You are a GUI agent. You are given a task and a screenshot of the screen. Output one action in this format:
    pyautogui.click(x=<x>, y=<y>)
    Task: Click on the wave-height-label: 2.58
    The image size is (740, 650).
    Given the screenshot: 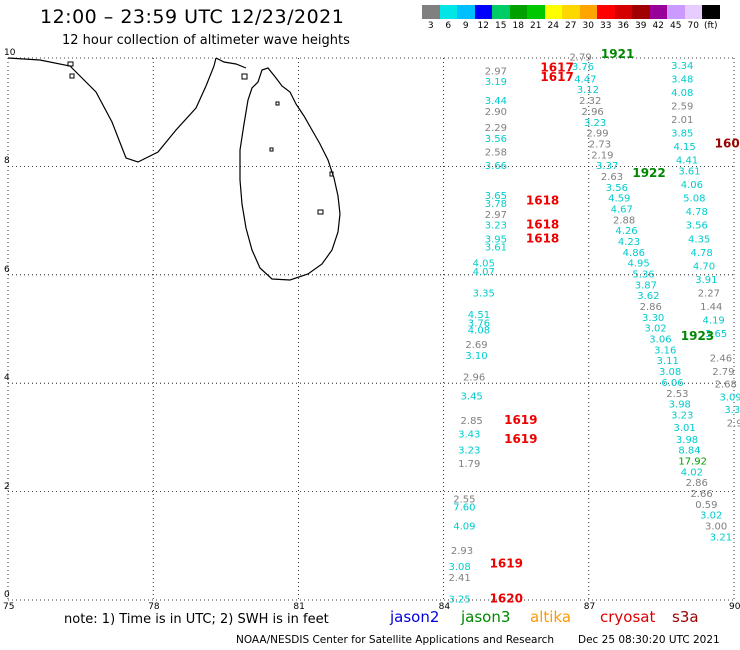 What is the action you would take?
    pyautogui.click(x=496, y=153)
    